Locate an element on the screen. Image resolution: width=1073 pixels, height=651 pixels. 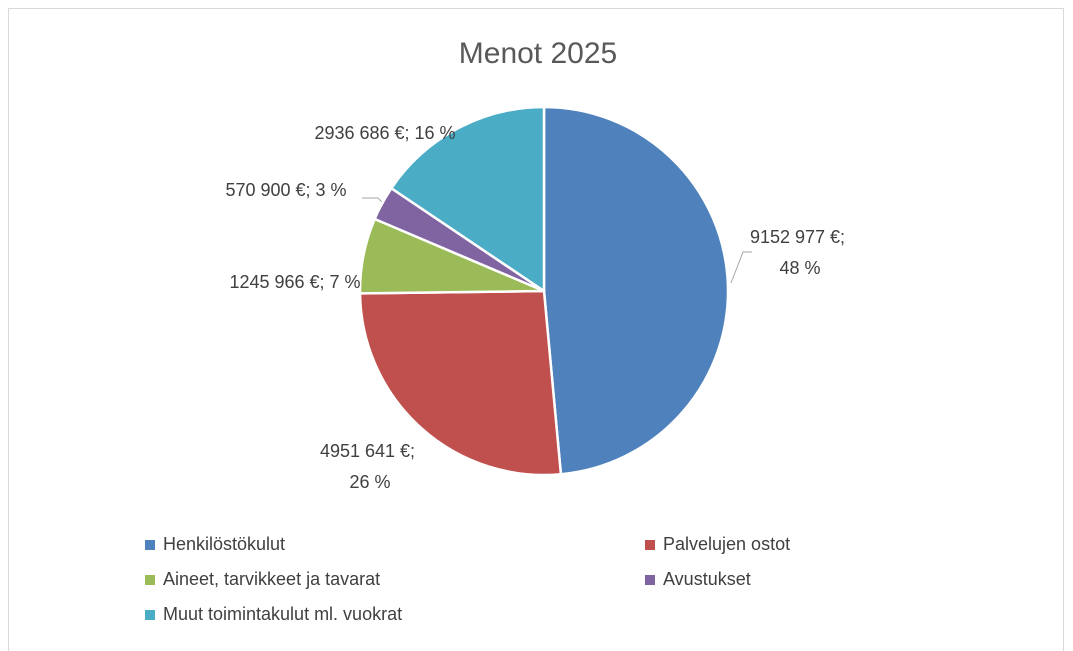
data-label: 2936 686 €; 16 % is located at coordinates (384, 133).